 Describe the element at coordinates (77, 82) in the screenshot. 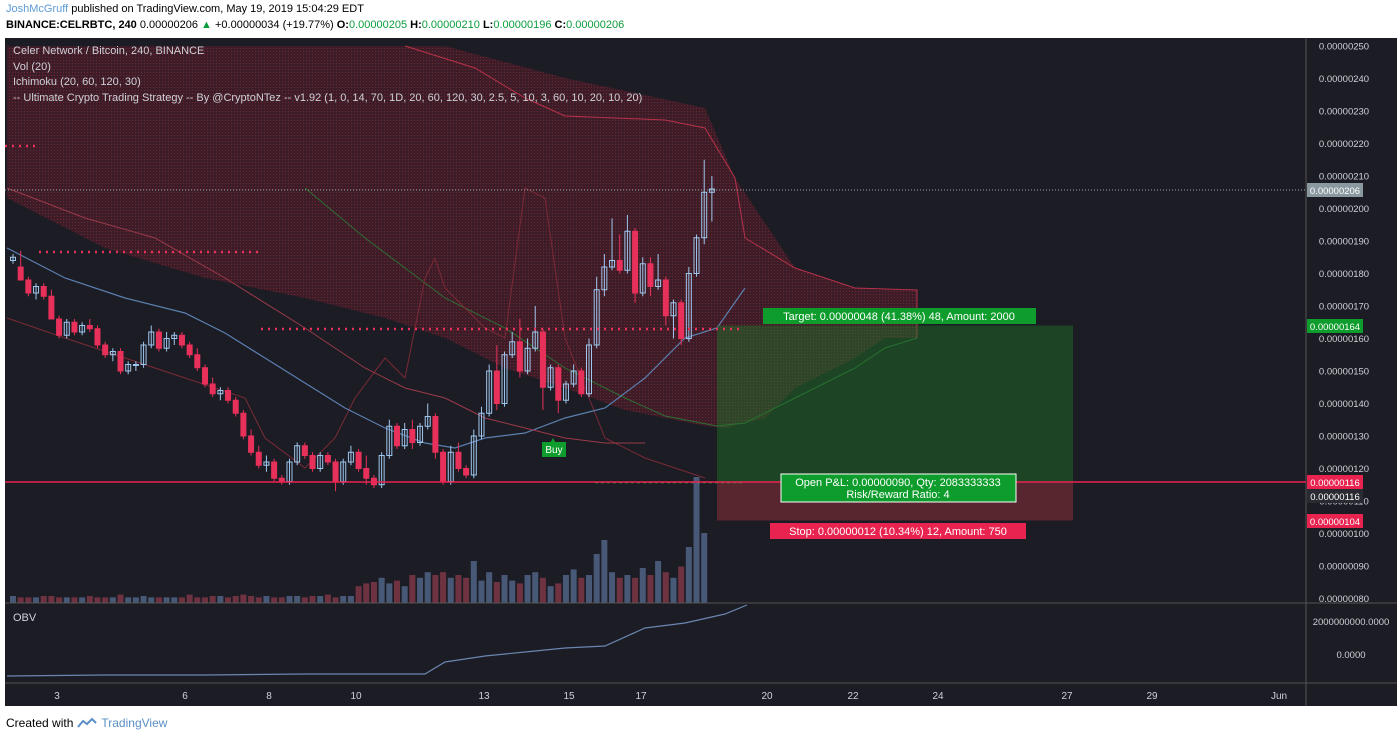

I see `legend-ichimoku: Ichimoku (20, 60, 120, 30)` at that location.